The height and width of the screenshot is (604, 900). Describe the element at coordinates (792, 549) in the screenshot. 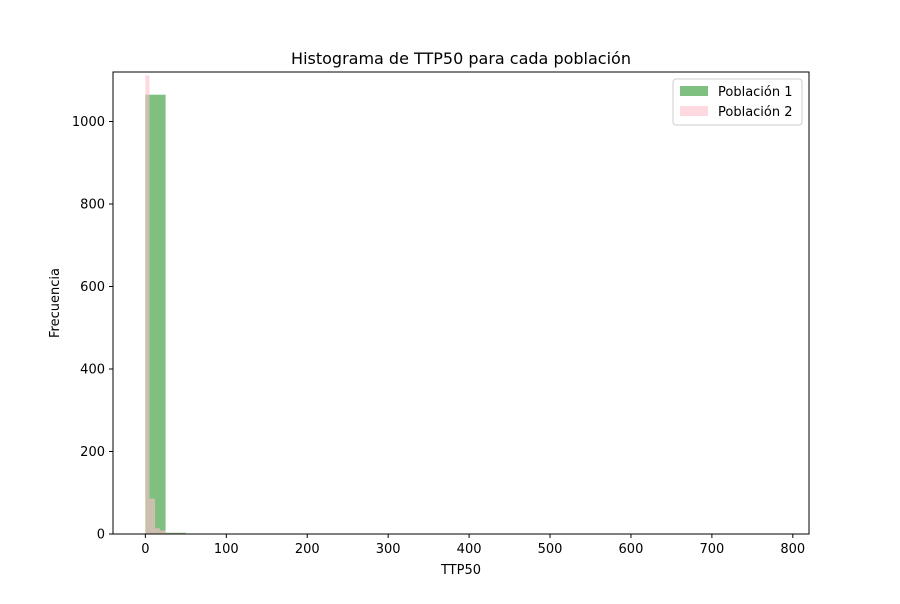

I see `x-tick-label: 800` at that location.